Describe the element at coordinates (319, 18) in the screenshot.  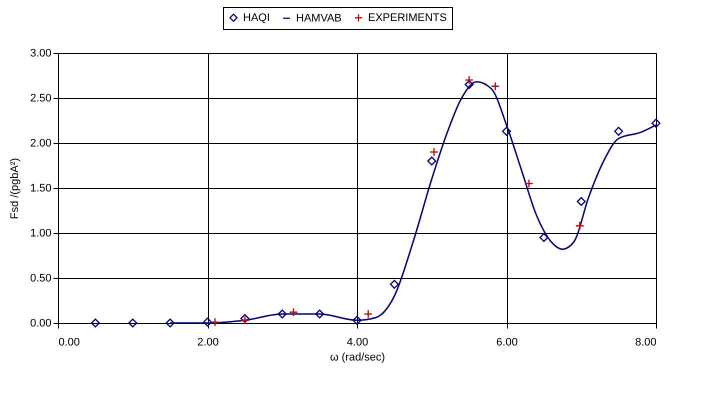
I see `legend-label: HAMVAB` at that location.